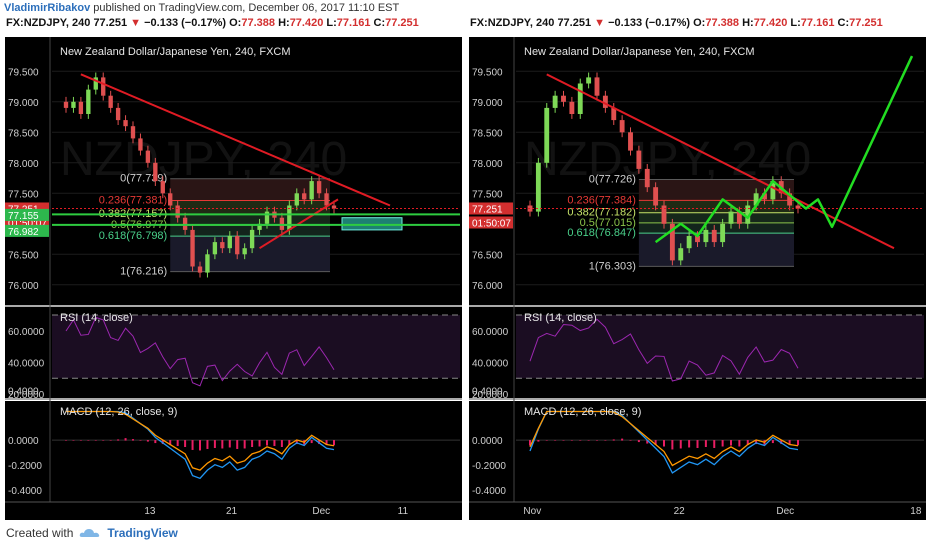 This screenshot has height=550, width=932. Describe the element at coordinates (23, 441) in the screenshot. I see `macd-tick-label: 0.0000` at that location.